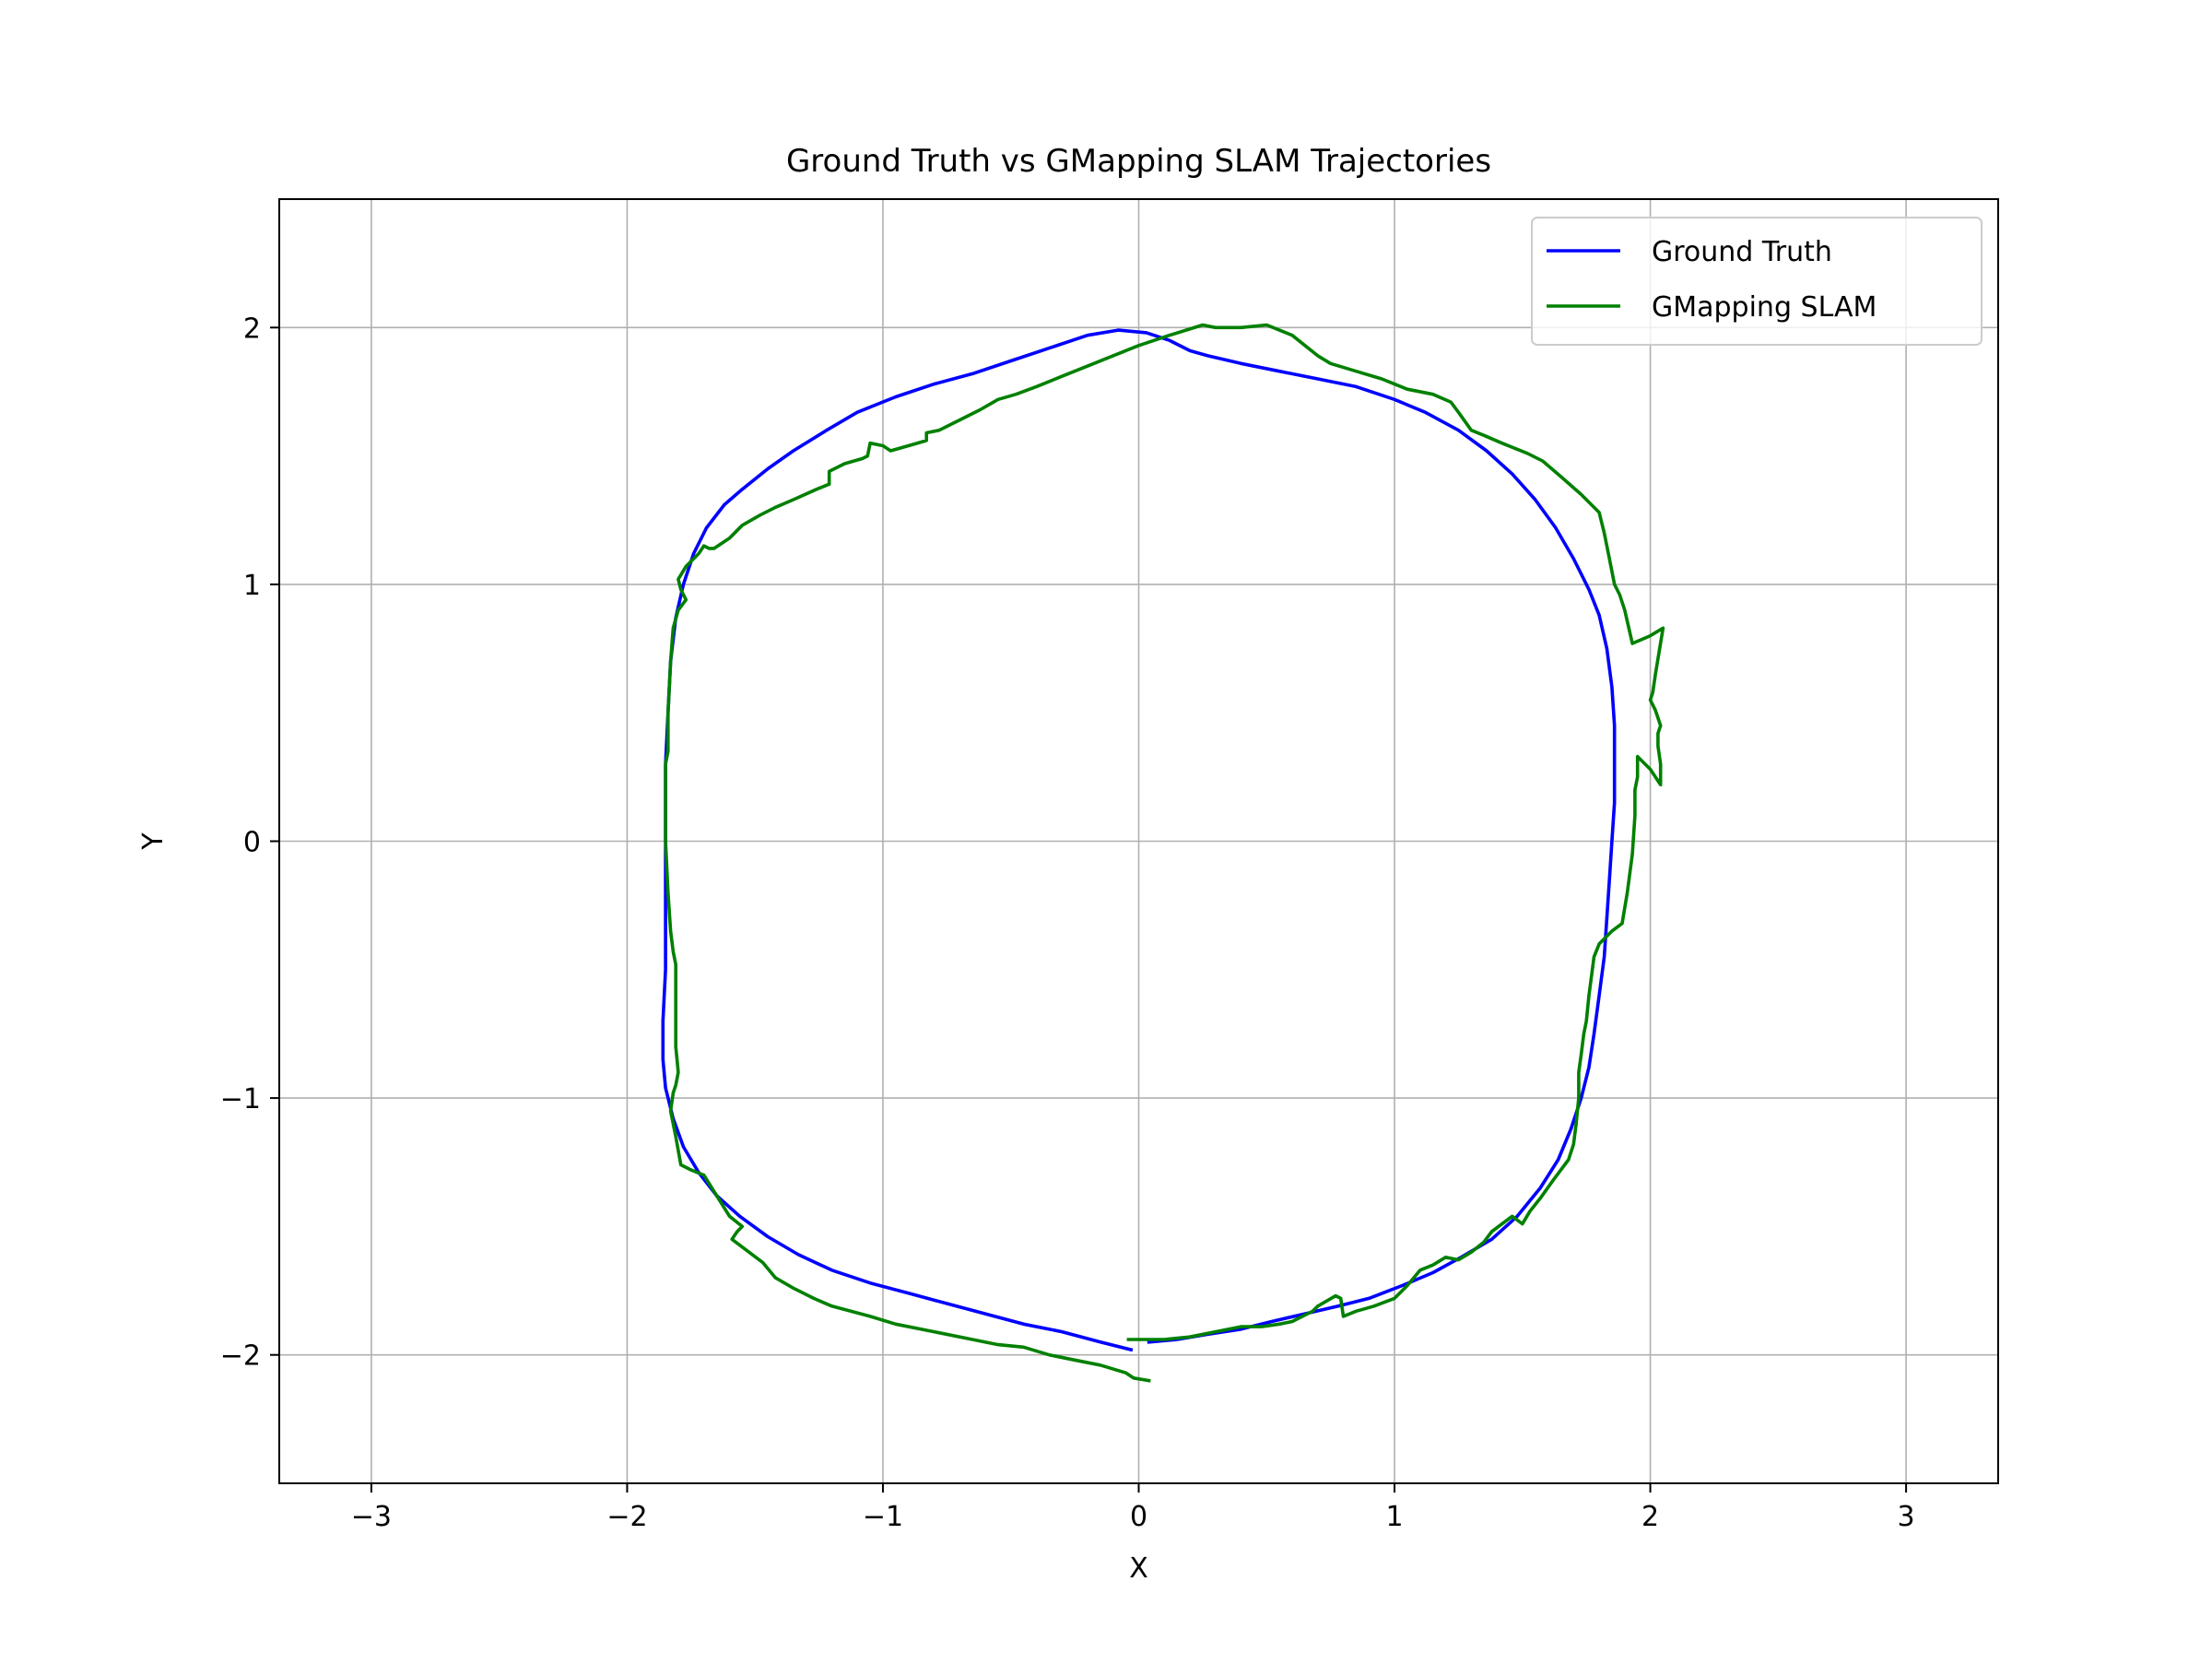  Describe the element at coordinates (252, 329) in the screenshot. I see `y-tick-label: 2` at that location.